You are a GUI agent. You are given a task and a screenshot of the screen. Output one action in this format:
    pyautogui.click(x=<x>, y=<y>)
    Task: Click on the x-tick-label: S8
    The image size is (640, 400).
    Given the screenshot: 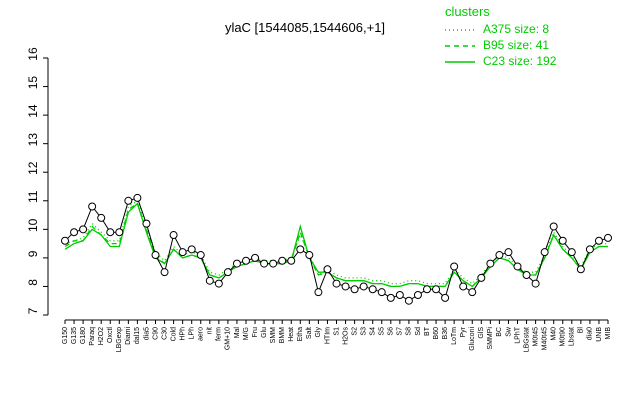 What is the action you would take?
    pyautogui.click(x=409, y=331)
    